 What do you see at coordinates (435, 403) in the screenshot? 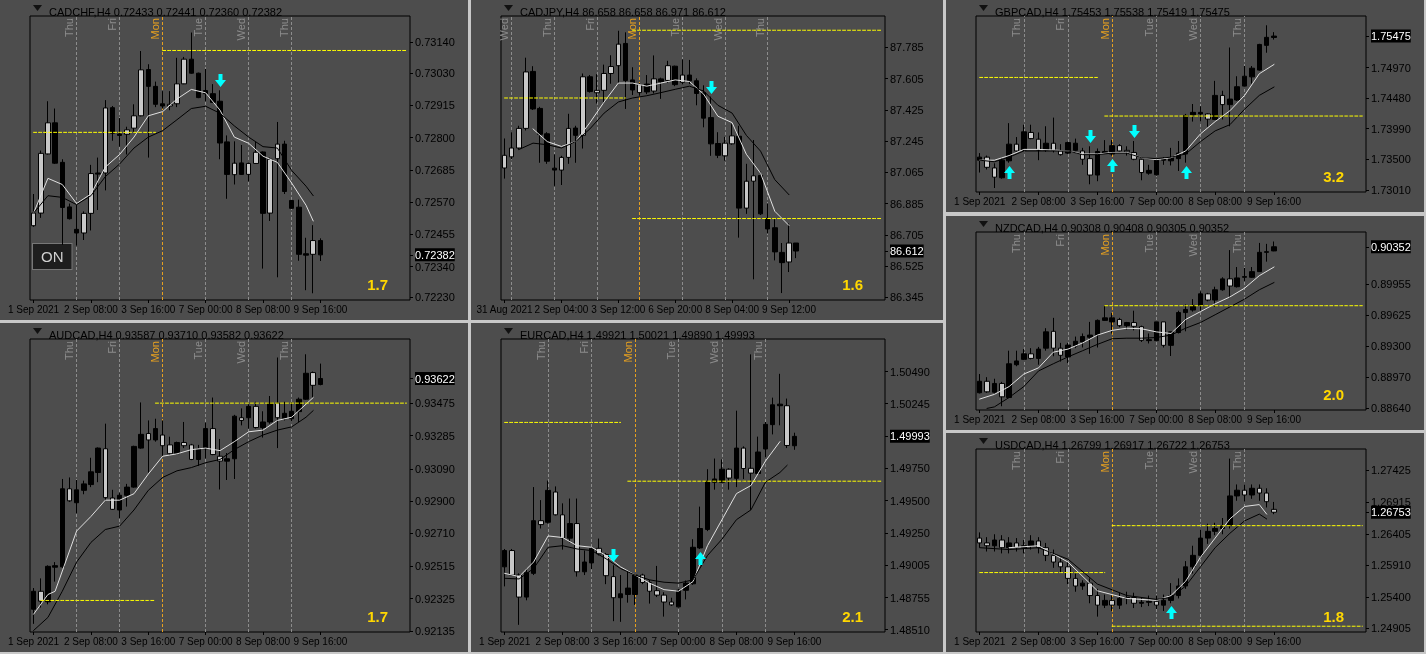
I see `y-tick-label: 0.93475` at bounding box center [435, 403].